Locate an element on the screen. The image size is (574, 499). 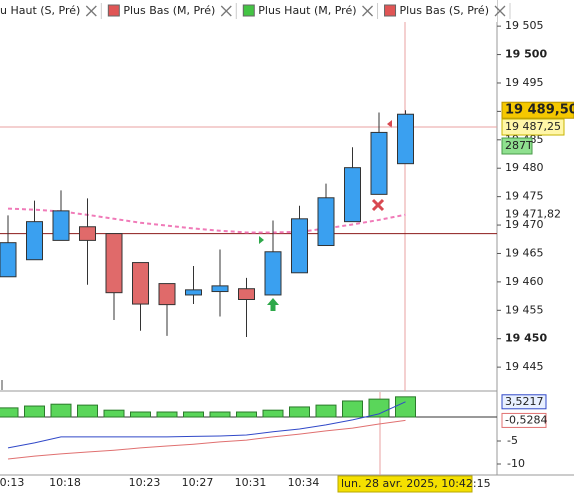
y-tick-label: 19 455 is located at coordinates (524, 309).